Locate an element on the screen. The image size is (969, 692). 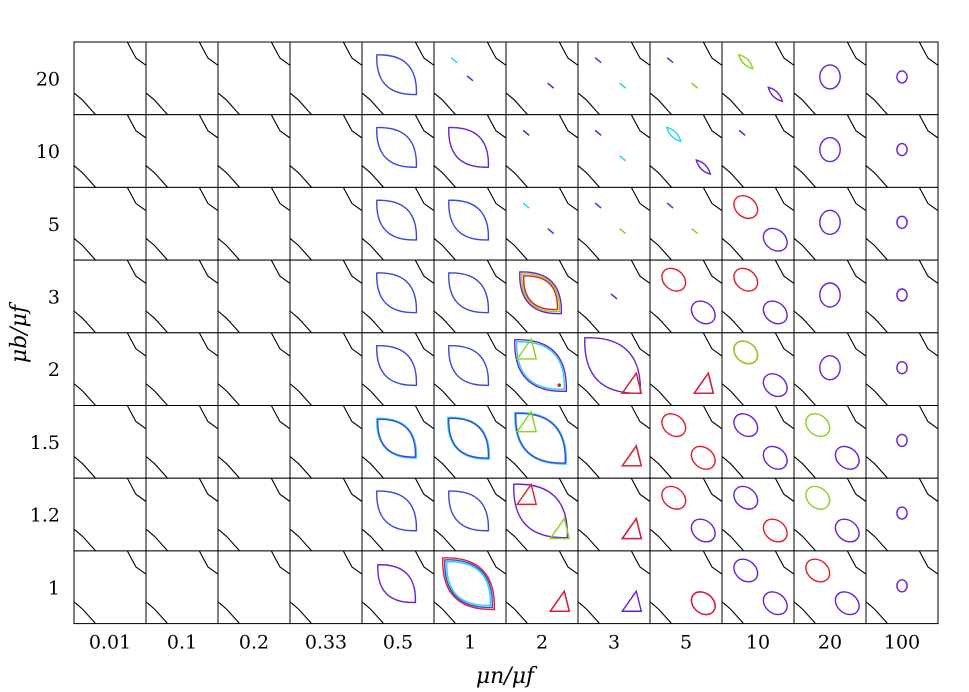
y-tick-label: 1.5 is located at coordinates (45, 443).